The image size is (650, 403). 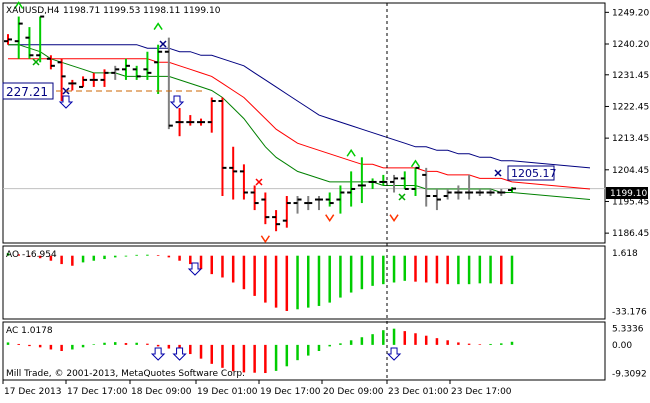 I want to click on x-tick-label: 17 Dec 2013, so click(x=33, y=392).